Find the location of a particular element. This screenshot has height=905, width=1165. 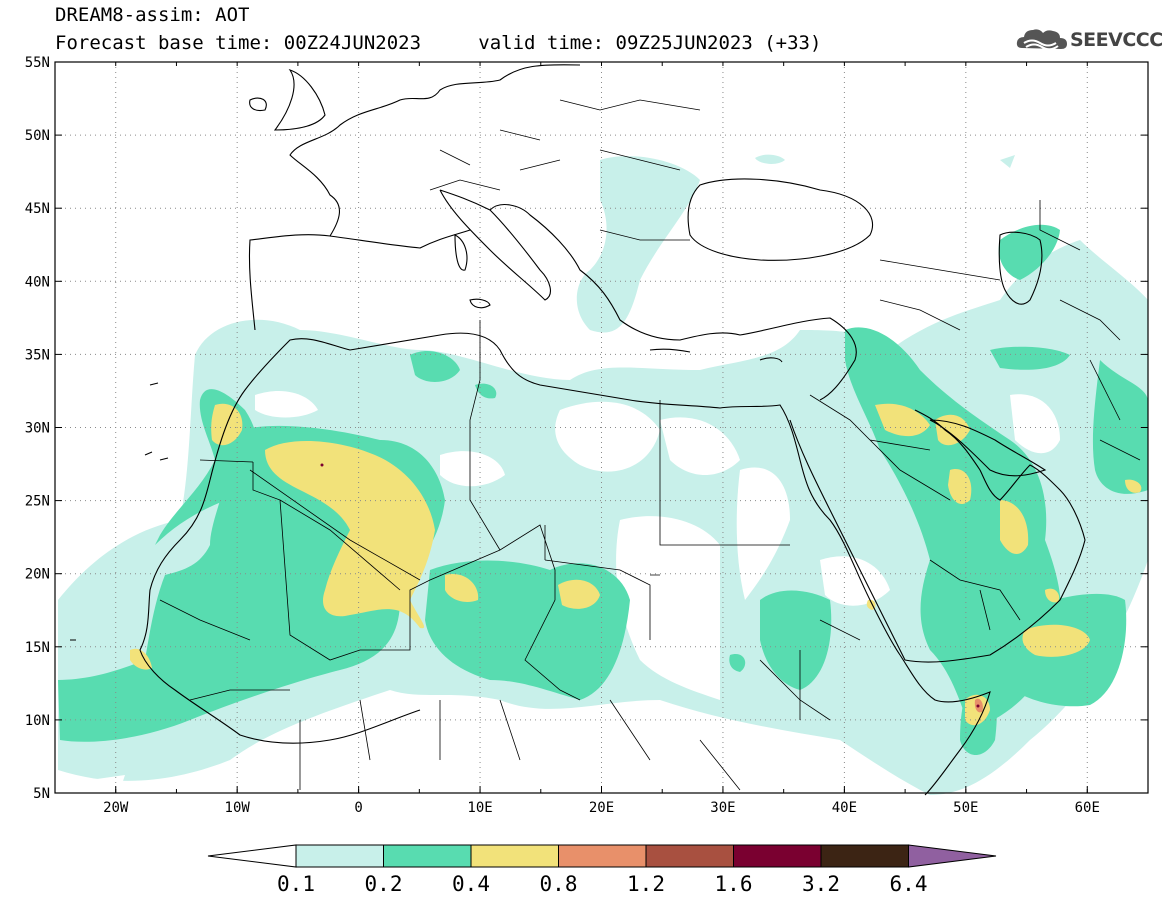

logo-text: SEEVCCC is located at coordinates (1116, 40).